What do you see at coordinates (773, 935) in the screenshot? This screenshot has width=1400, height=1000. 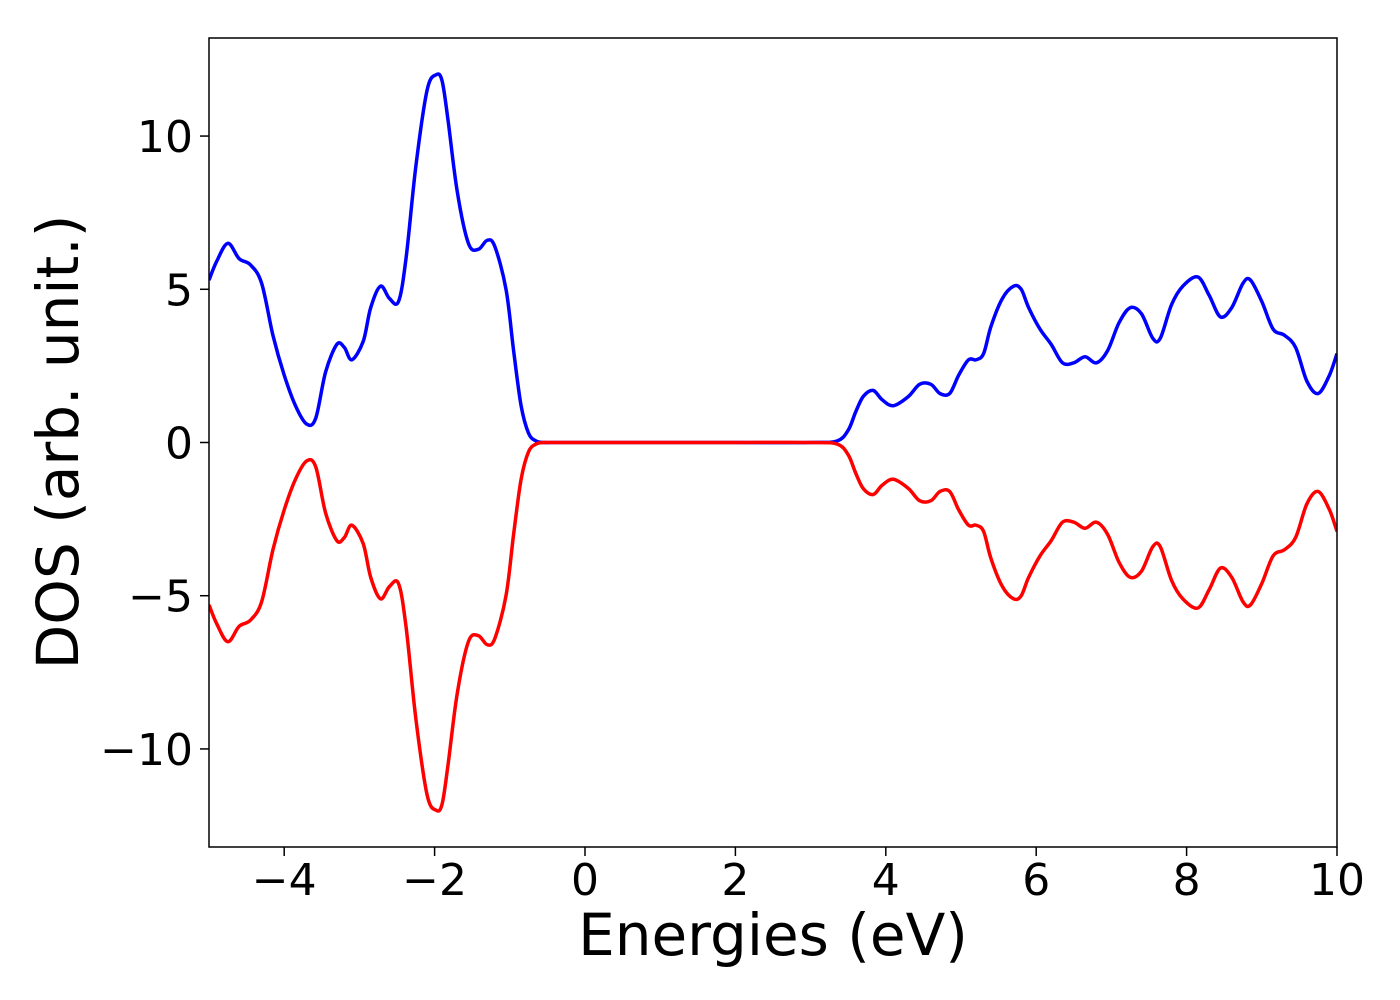 I see `x-axis-title: Energies (eV)` at bounding box center [773, 935].